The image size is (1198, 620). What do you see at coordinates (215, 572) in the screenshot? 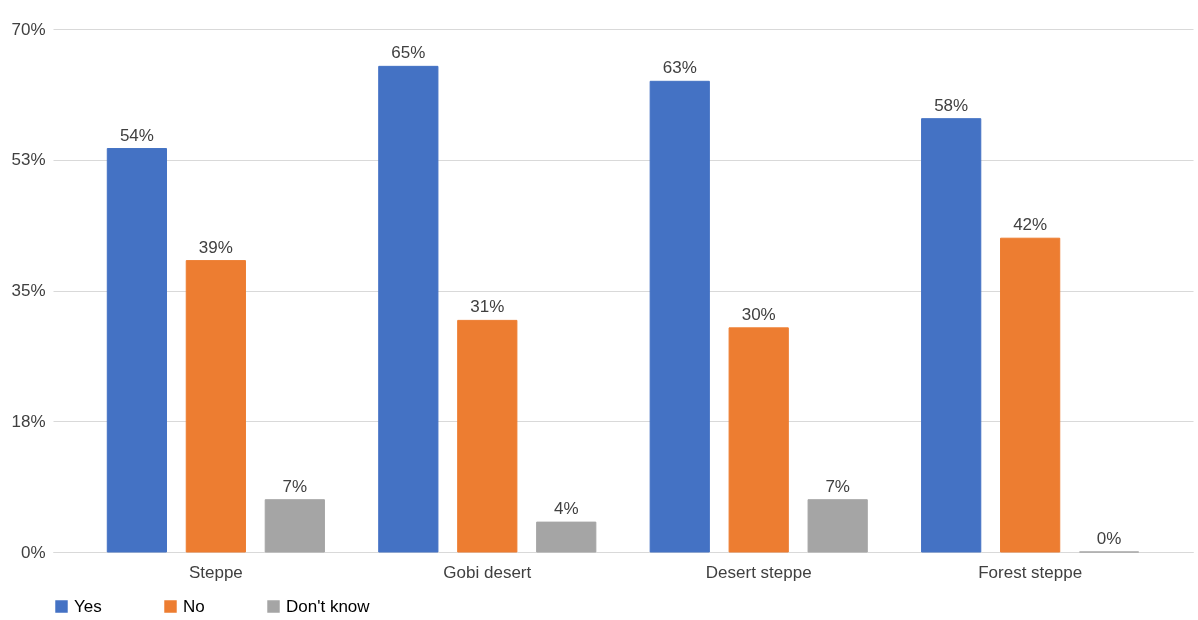
I see `x-tick-label: Steppe` at bounding box center [215, 572].